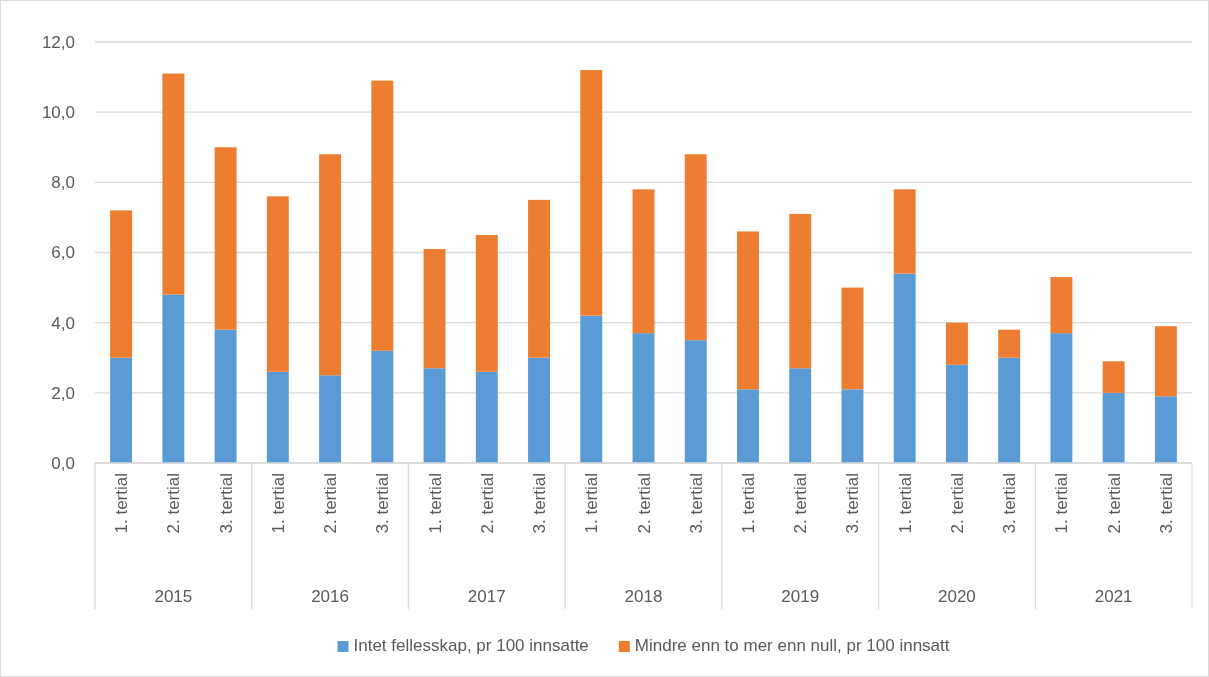  I want to click on text: 2018, so click(643, 596).